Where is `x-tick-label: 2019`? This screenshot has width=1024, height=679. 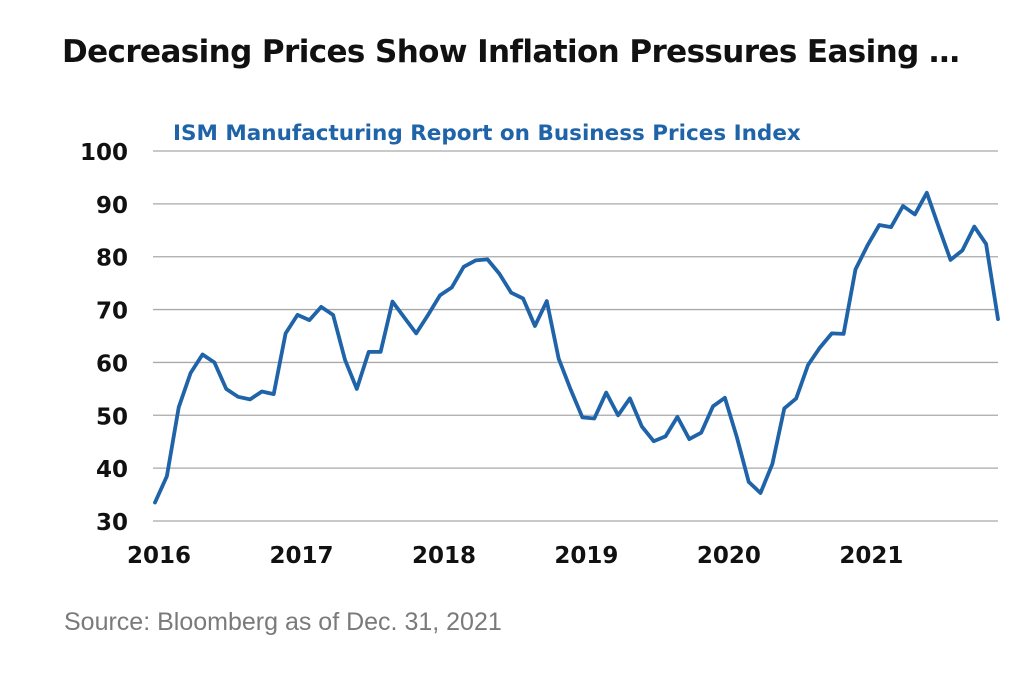 x-tick-label: 2019 is located at coordinates (586, 556).